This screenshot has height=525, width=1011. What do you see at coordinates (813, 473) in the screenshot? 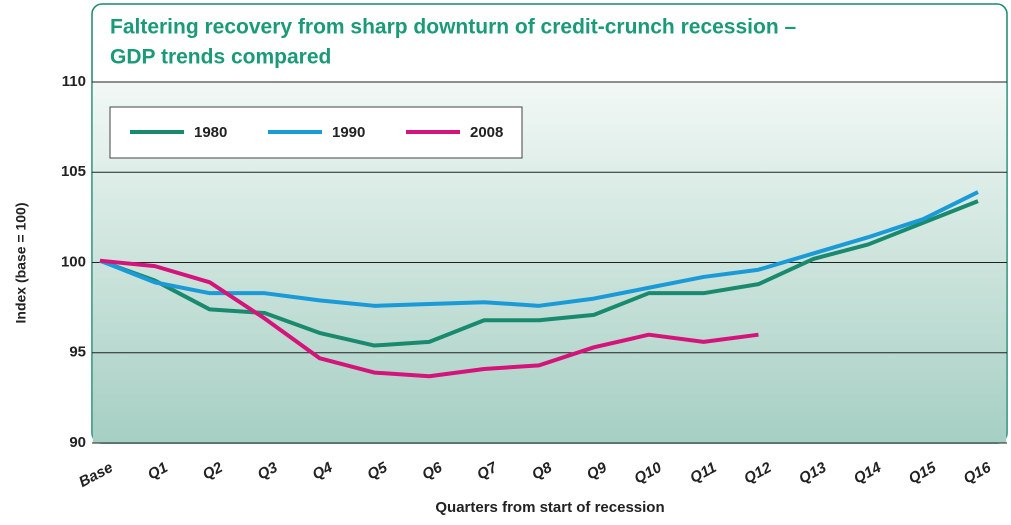
I see `x-tick-label: Q13` at bounding box center [813, 473].